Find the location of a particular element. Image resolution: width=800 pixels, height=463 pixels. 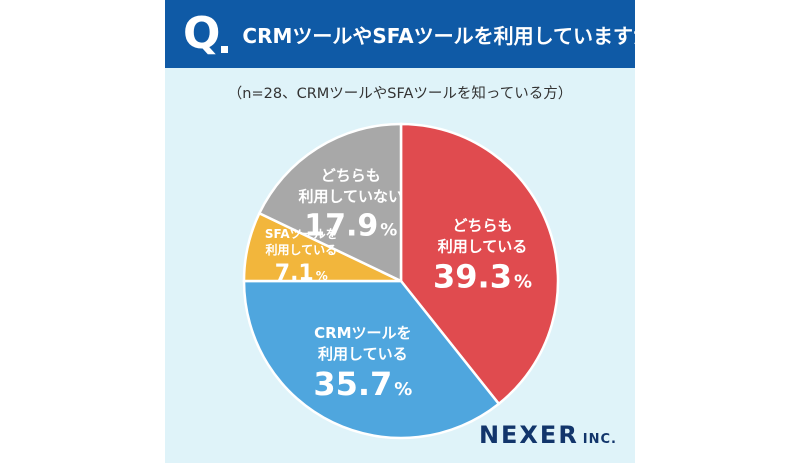

slice-value: 17.9% is located at coordinates (350, 225).